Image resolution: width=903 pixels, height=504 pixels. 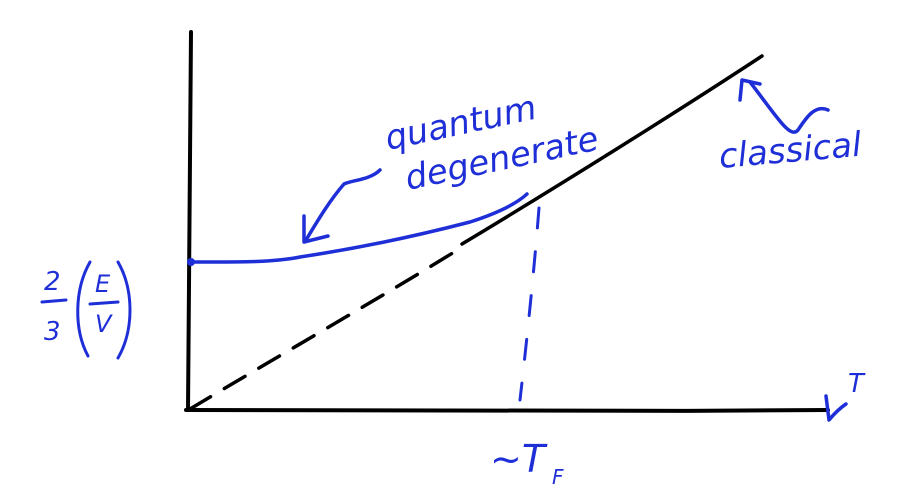 What do you see at coordinates (836, 408) in the screenshot?
I see `x-axis-arrowhead` at bounding box center [836, 408].